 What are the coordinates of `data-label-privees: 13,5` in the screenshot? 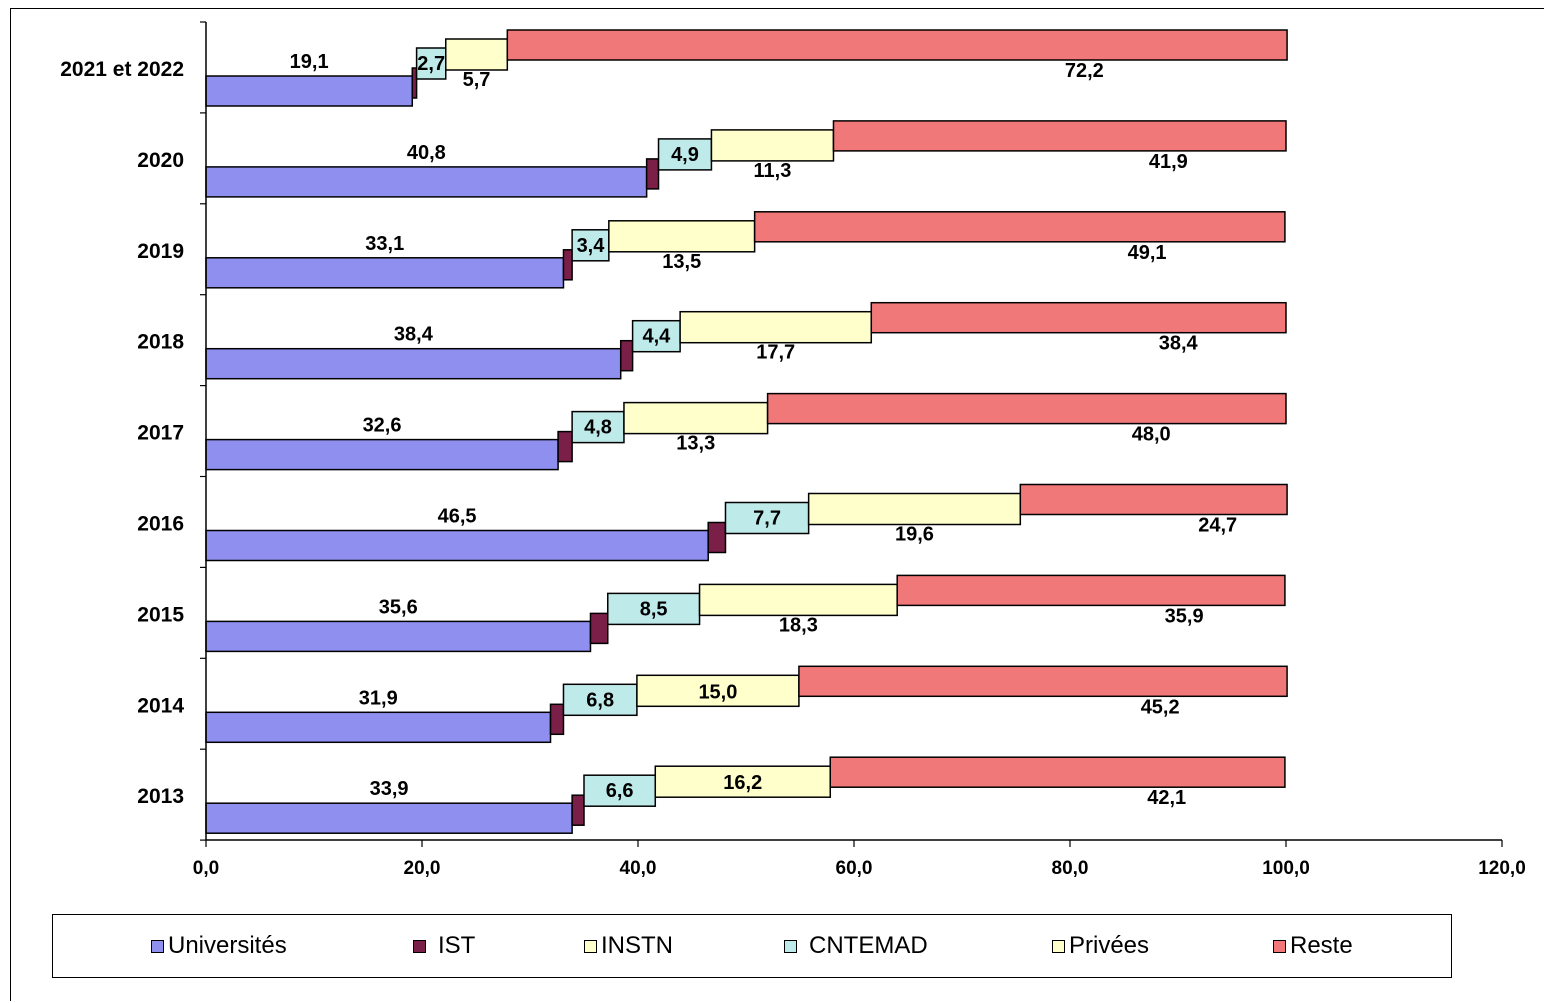 It's located at (681, 262).